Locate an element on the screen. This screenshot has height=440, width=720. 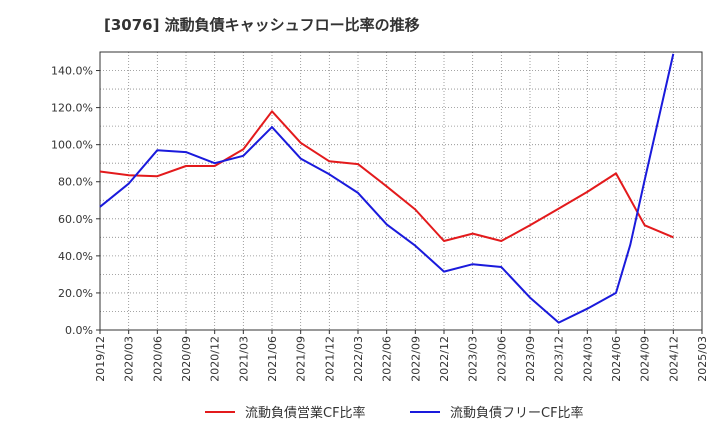
x-tick-label: 2021/06 is located at coordinates (272, 359).